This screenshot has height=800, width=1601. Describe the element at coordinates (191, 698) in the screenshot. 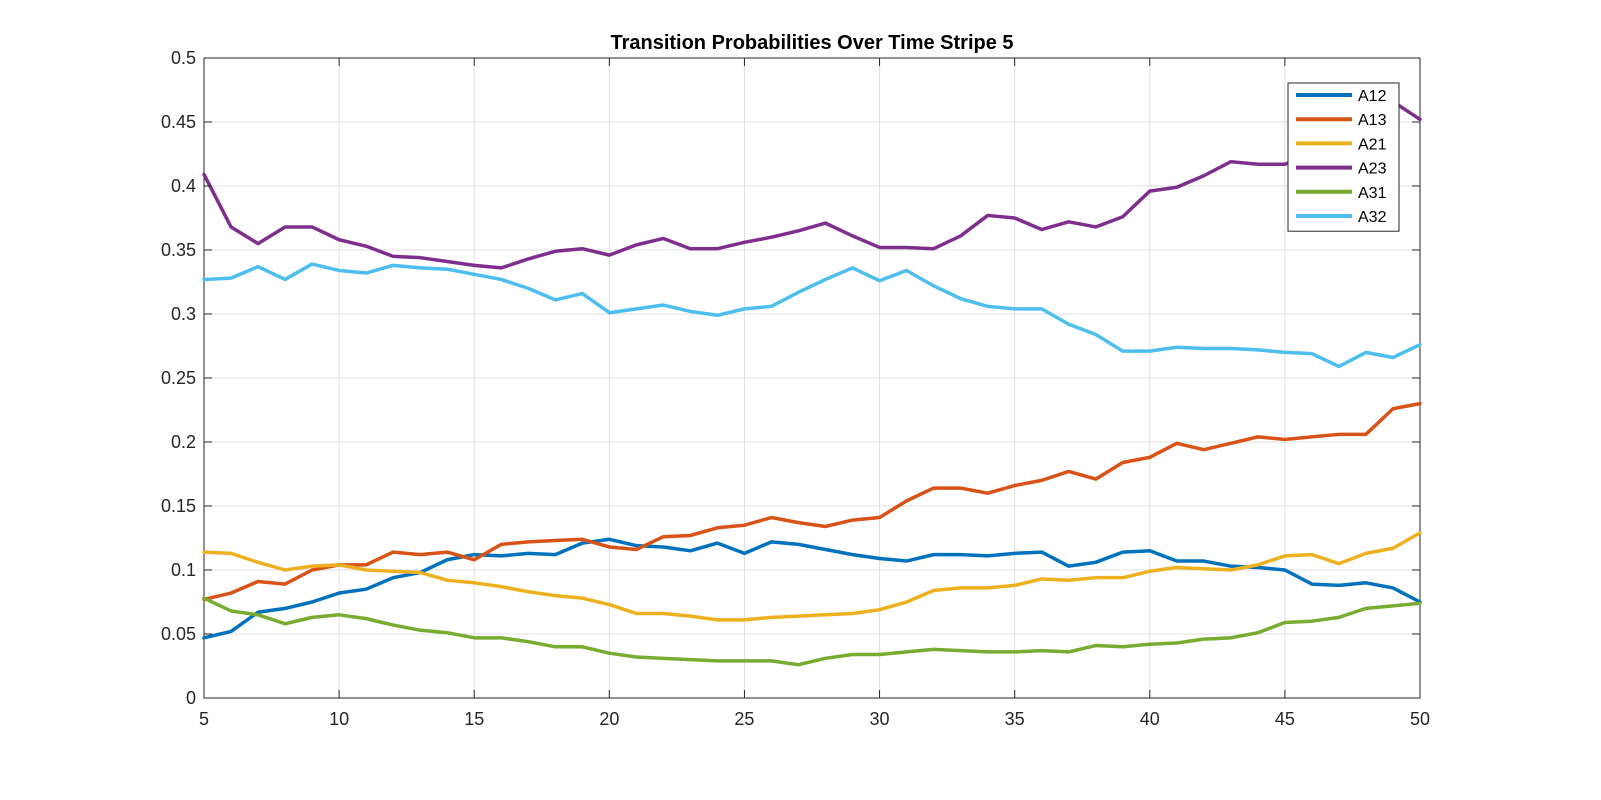

I see `y-tick-label: 0` at that location.